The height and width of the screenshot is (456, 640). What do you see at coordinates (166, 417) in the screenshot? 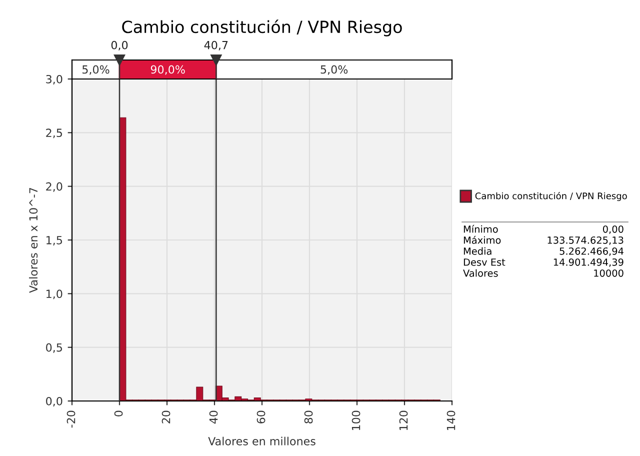
I see `x-tick-label: 20` at bounding box center [166, 417].